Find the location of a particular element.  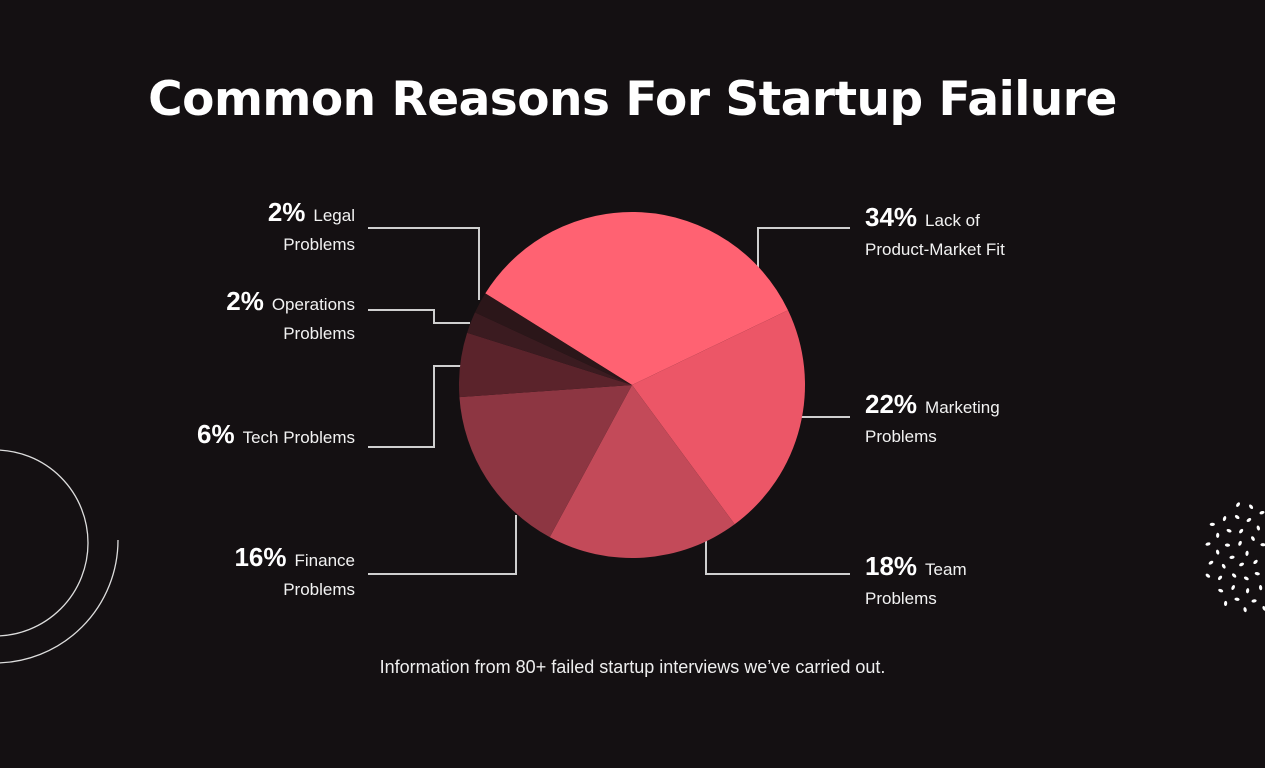

pie is located at coordinates (632, 385).